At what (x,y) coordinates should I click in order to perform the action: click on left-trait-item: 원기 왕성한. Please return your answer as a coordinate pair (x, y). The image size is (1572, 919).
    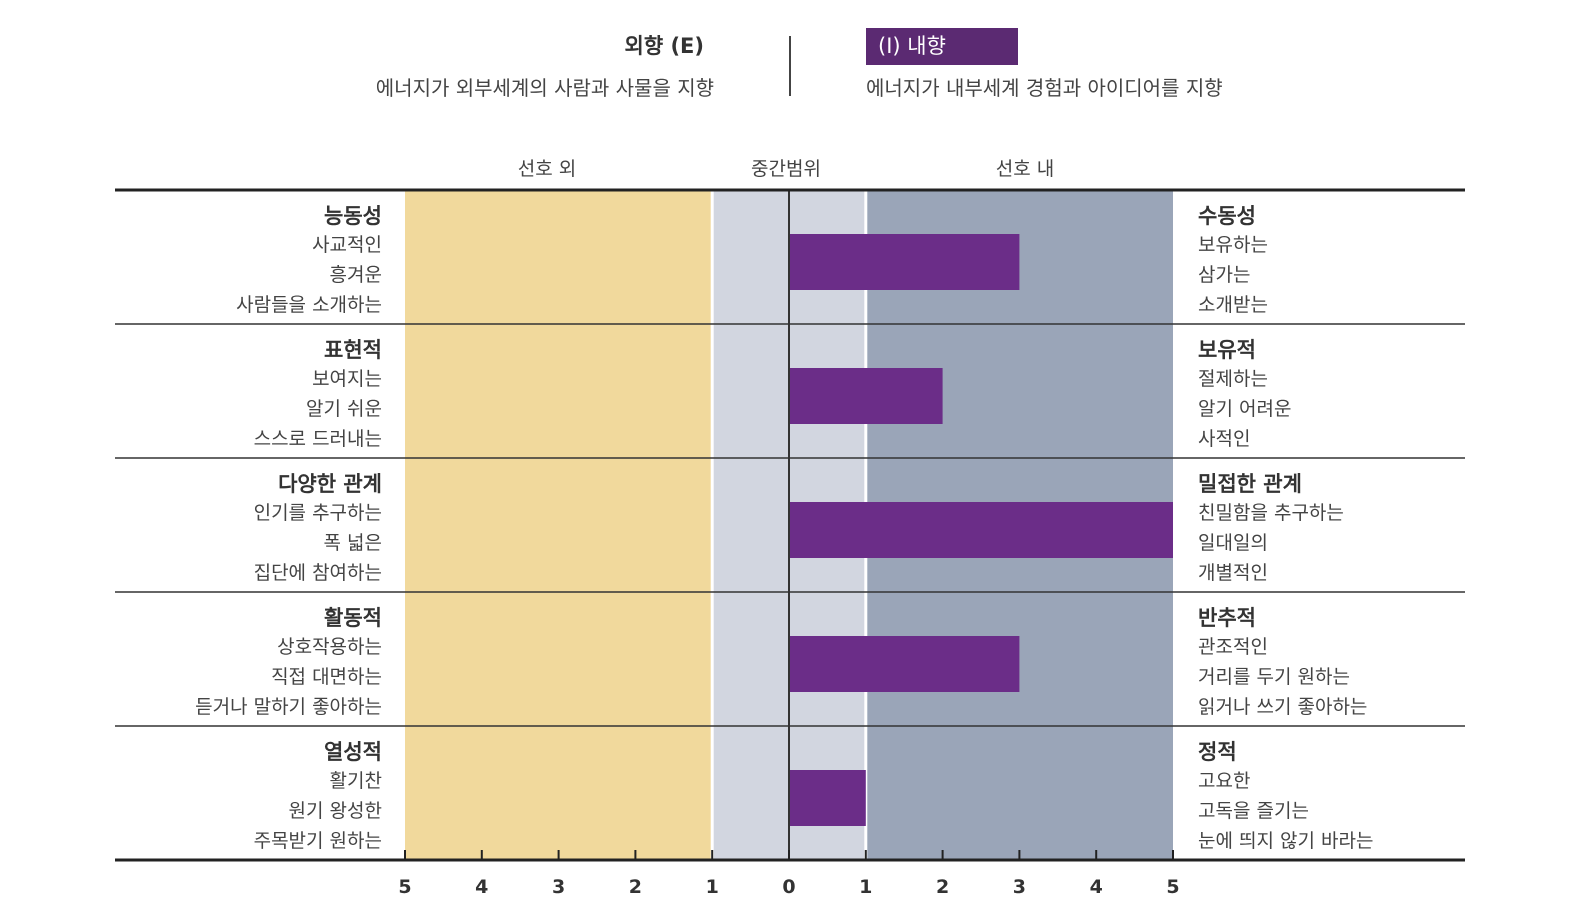
    Looking at the image, I should click on (335, 811).